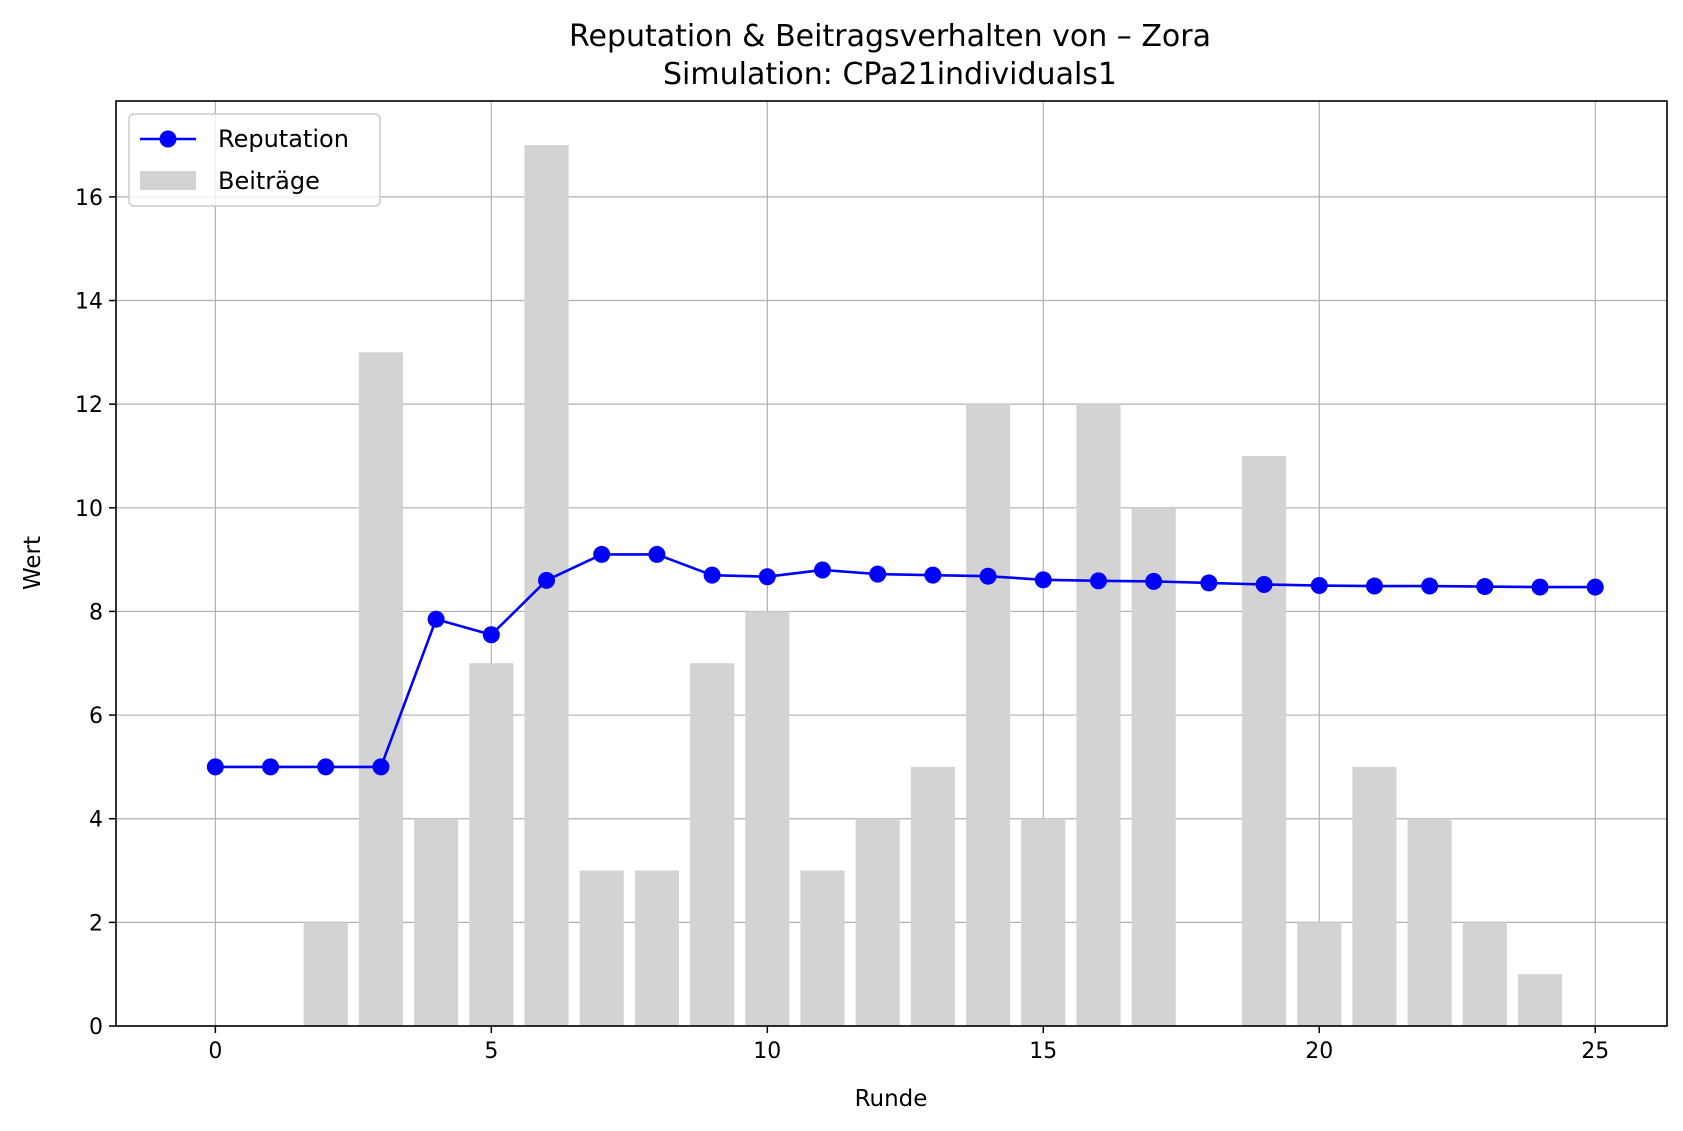 The height and width of the screenshot is (1131, 1683). I want to click on legend-beitraege-swatch, so click(168, 180).